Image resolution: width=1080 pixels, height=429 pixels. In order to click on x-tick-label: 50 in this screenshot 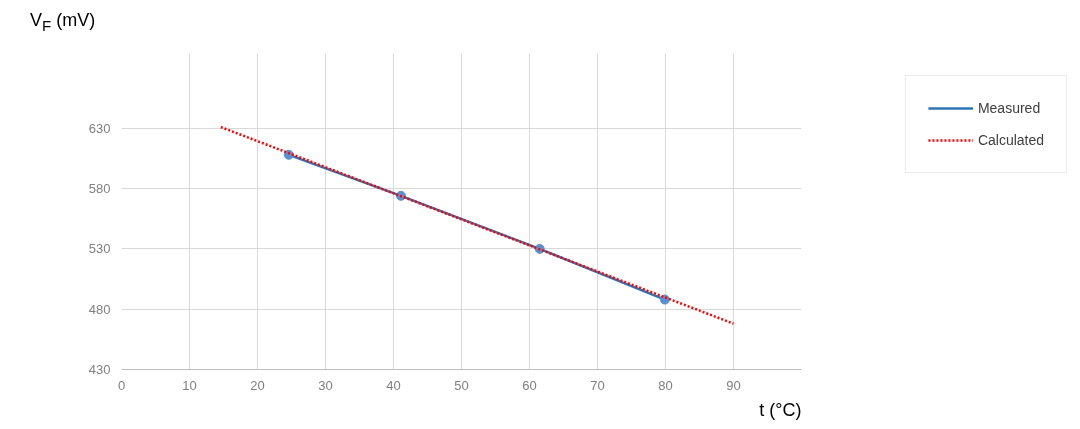, I will do `click(461, 385)`.